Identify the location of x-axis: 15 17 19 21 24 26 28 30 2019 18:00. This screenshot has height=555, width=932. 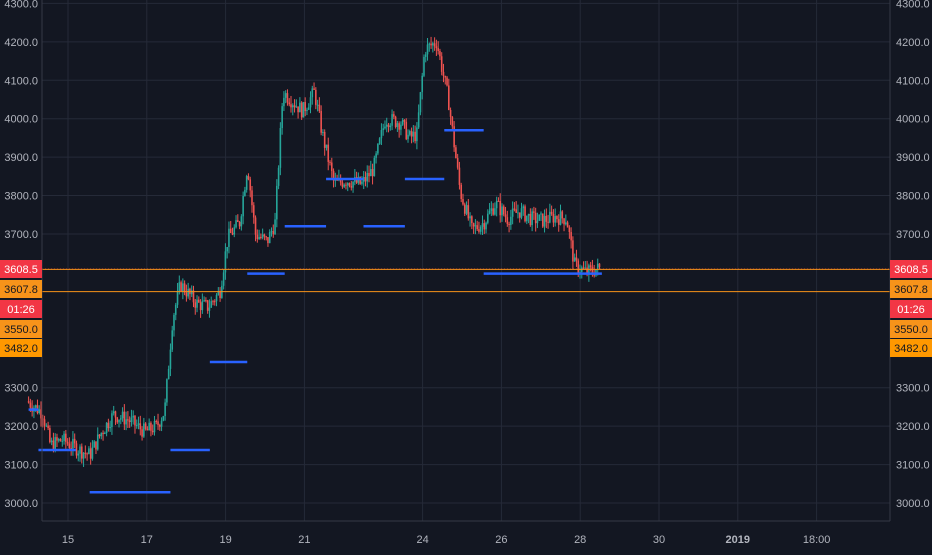
(466, 533).